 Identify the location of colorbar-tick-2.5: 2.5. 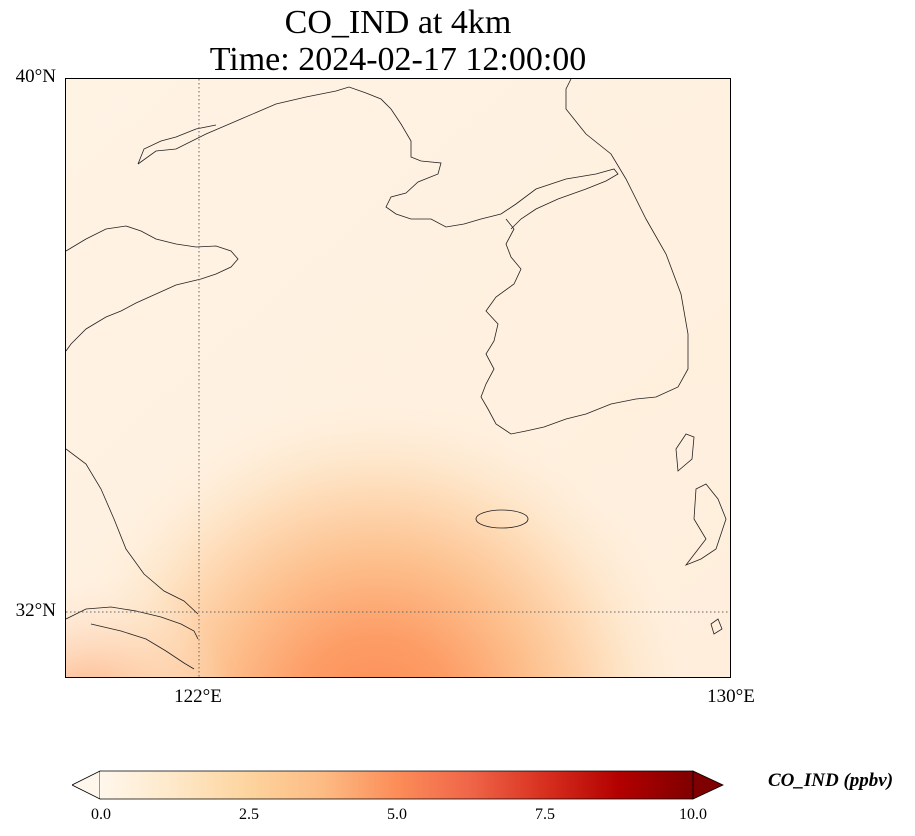
(249, 814).